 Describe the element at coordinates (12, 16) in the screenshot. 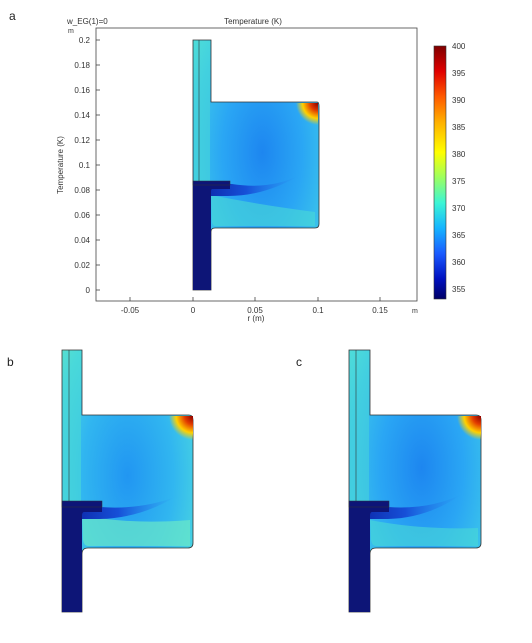

I see `panel-a-letter: a` at that location.